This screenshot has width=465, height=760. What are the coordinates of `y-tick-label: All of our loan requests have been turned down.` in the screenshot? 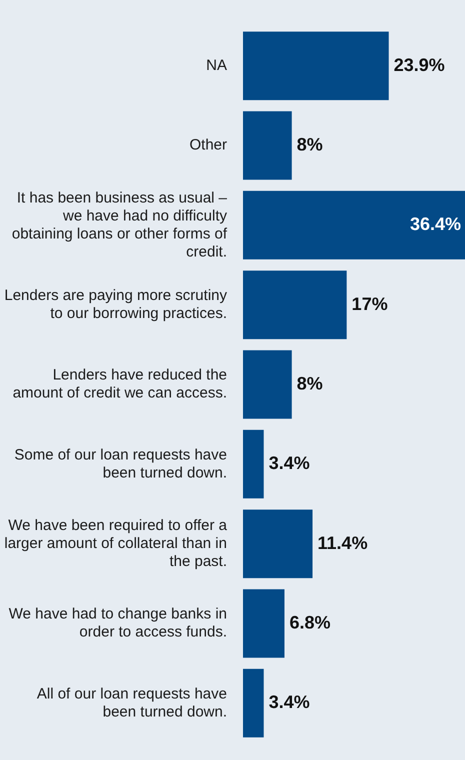 It's located at (131, 702).